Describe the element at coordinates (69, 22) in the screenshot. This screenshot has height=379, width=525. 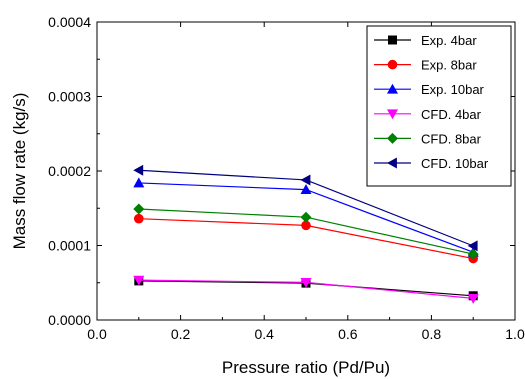
I see `y-tick-label: 0.0004` at that location.